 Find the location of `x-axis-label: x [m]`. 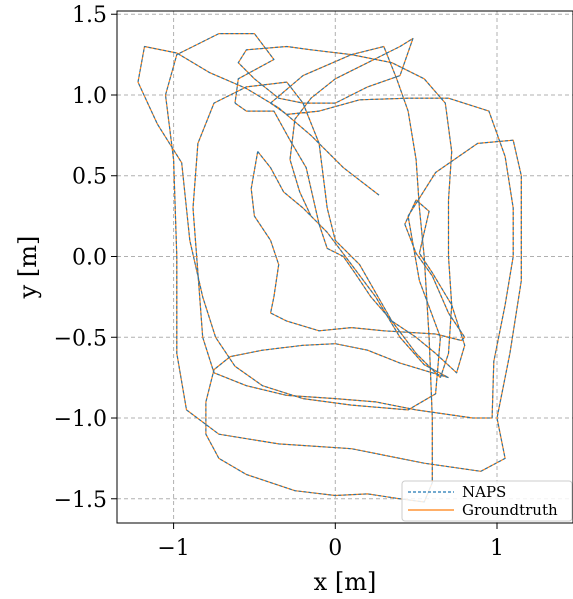

x-axis-label: x [m] is located at coordinates (345, 582).